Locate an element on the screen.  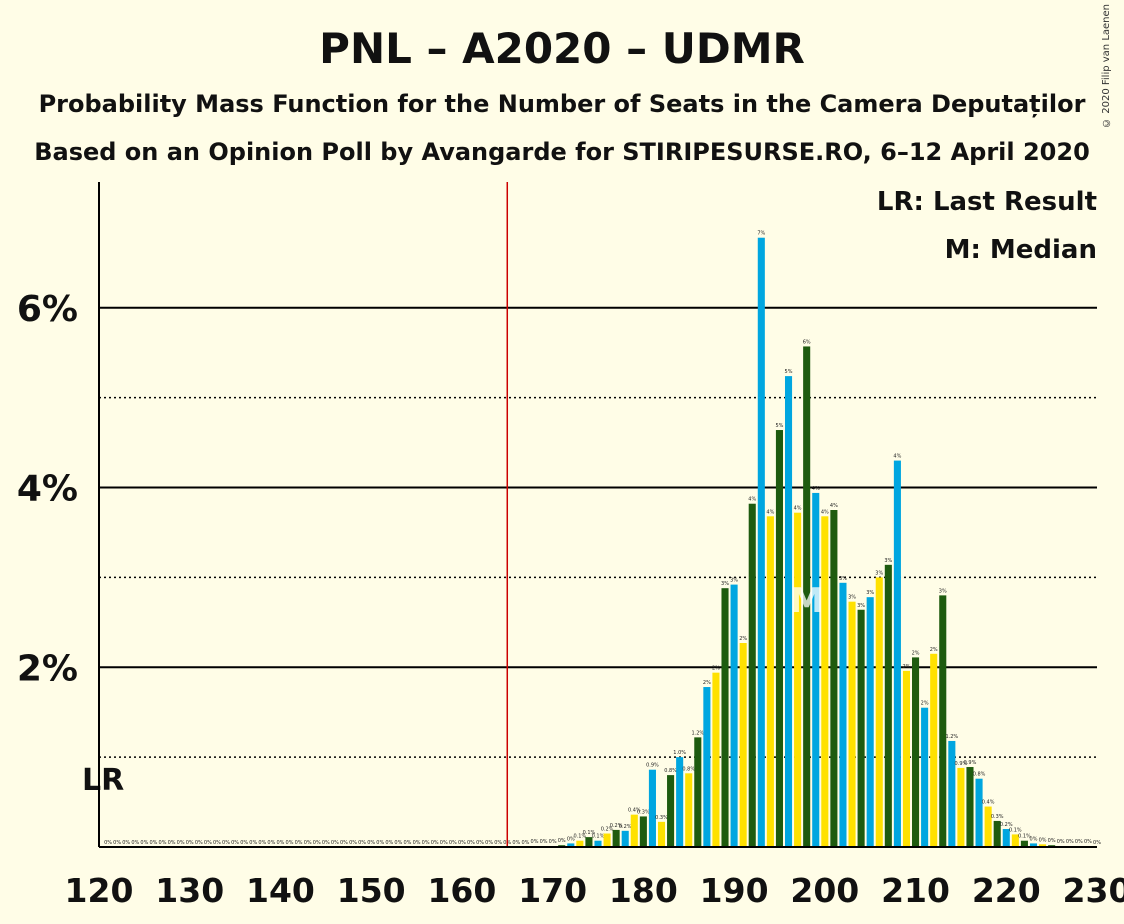
x-tick-label: 120 is located at coordinates (99, 890).